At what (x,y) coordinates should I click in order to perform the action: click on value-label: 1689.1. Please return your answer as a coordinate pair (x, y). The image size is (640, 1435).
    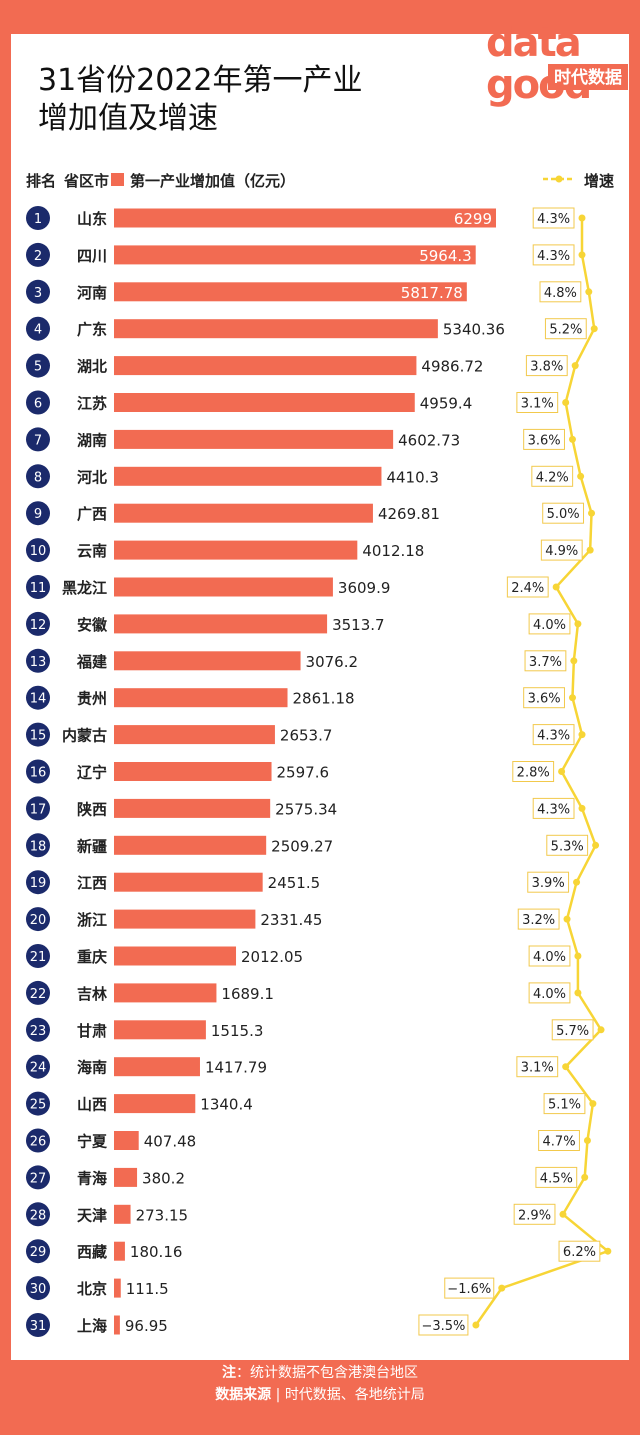
    Looking at the image, I should click on (247, 994).